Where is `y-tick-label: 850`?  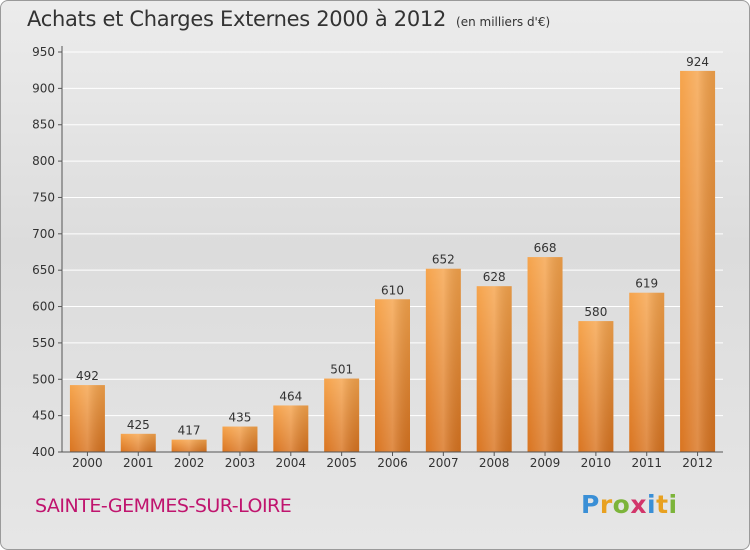
y-tick-label: 850 is located at coordinates (43, 125).